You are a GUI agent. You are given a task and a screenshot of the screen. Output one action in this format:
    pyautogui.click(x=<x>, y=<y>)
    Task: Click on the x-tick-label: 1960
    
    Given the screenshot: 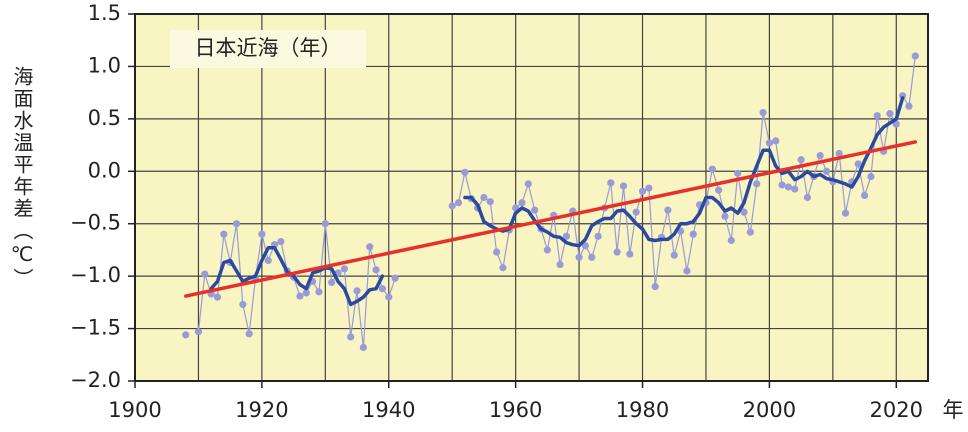 What is the action you would take?
    pyautogui.click(x=515, y=410)
    